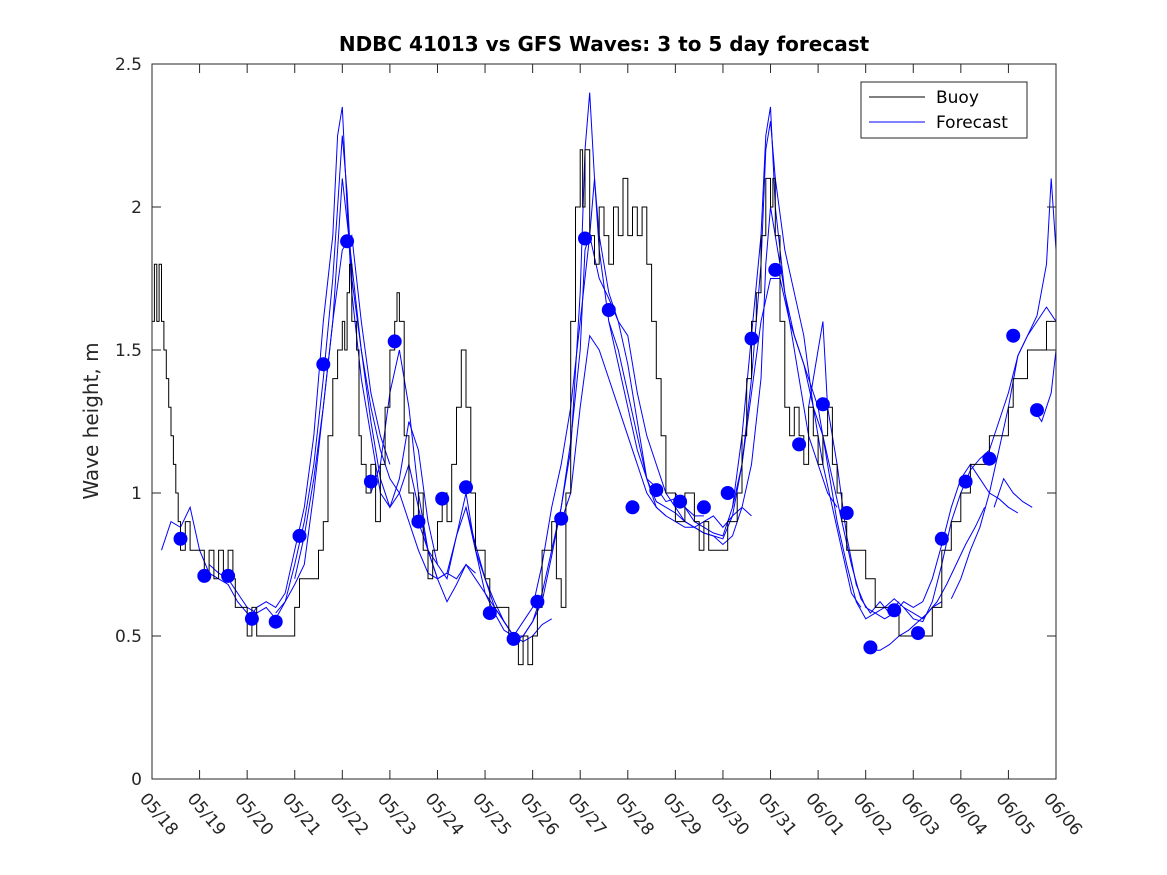 This screenshot has height=875, width=1167. What do you see at coordinates (128, 65) in the screenshot?
I see `y-tick-label-5: 2.5` at bounding box center [128, 65].